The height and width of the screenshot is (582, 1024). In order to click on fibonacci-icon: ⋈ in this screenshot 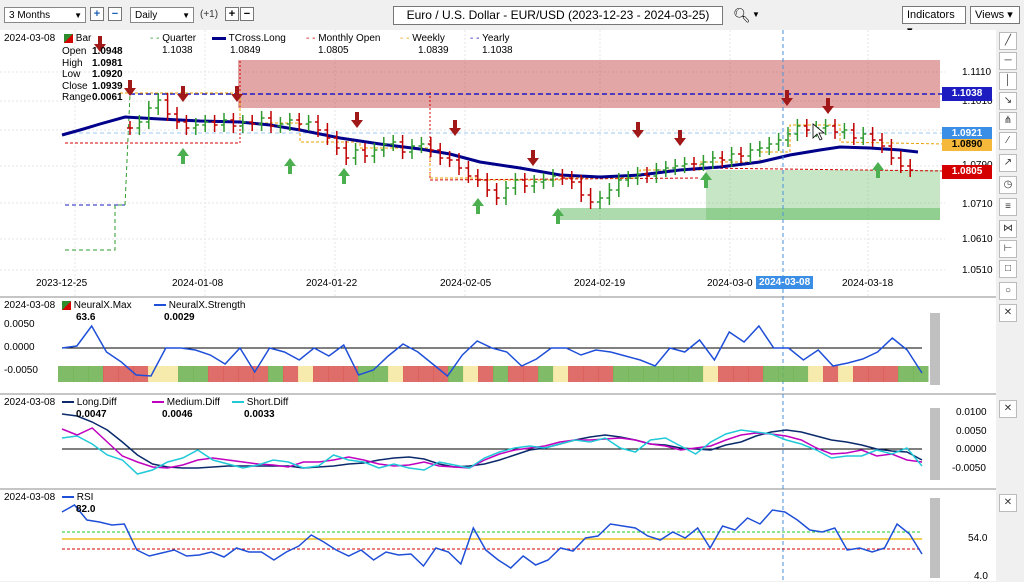, I will do `click(1008, 229)`.